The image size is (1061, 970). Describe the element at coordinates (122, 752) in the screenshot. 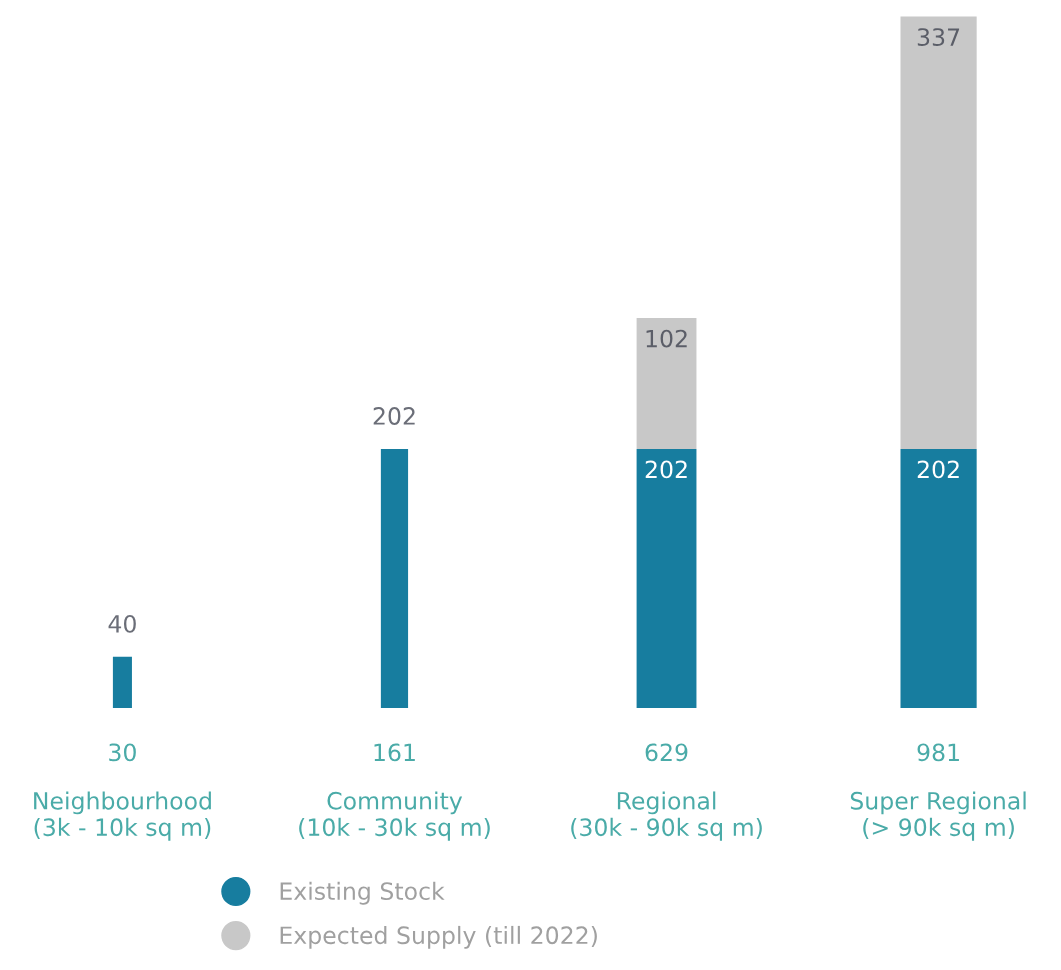

I see `text: 30` at that location.